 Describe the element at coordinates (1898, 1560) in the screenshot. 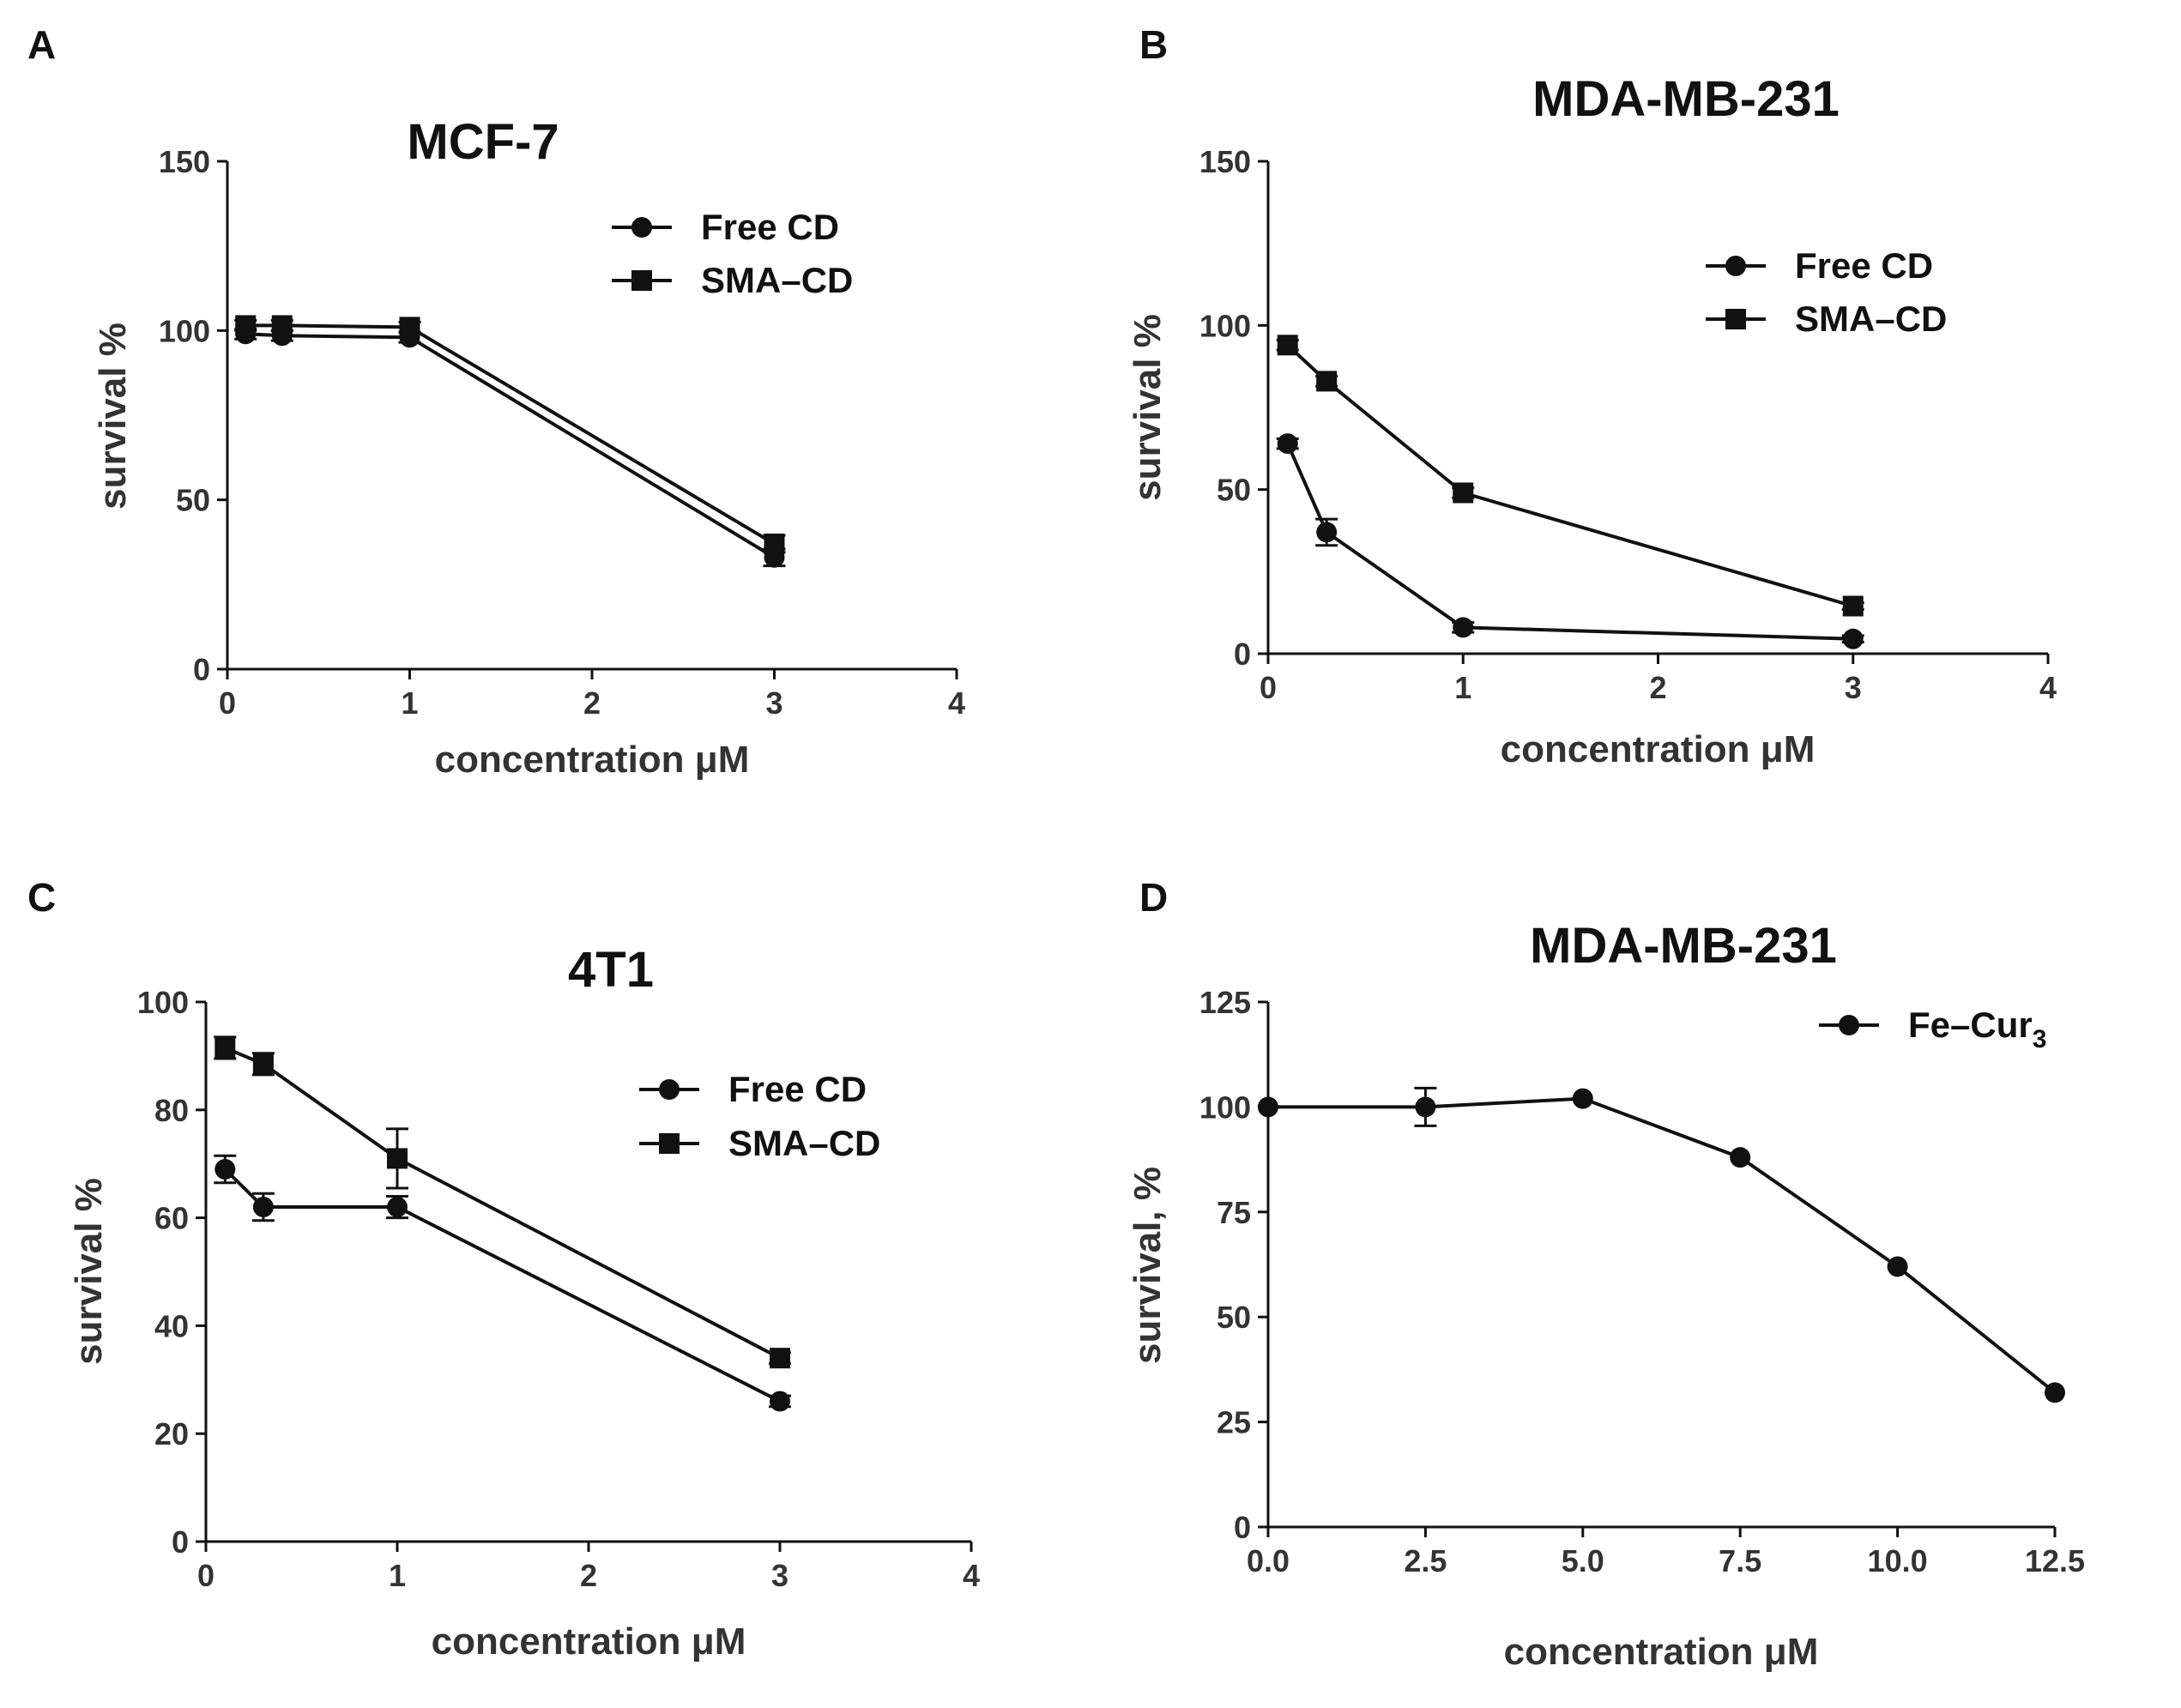

I see `x-tick-label: 10.0` at that location.